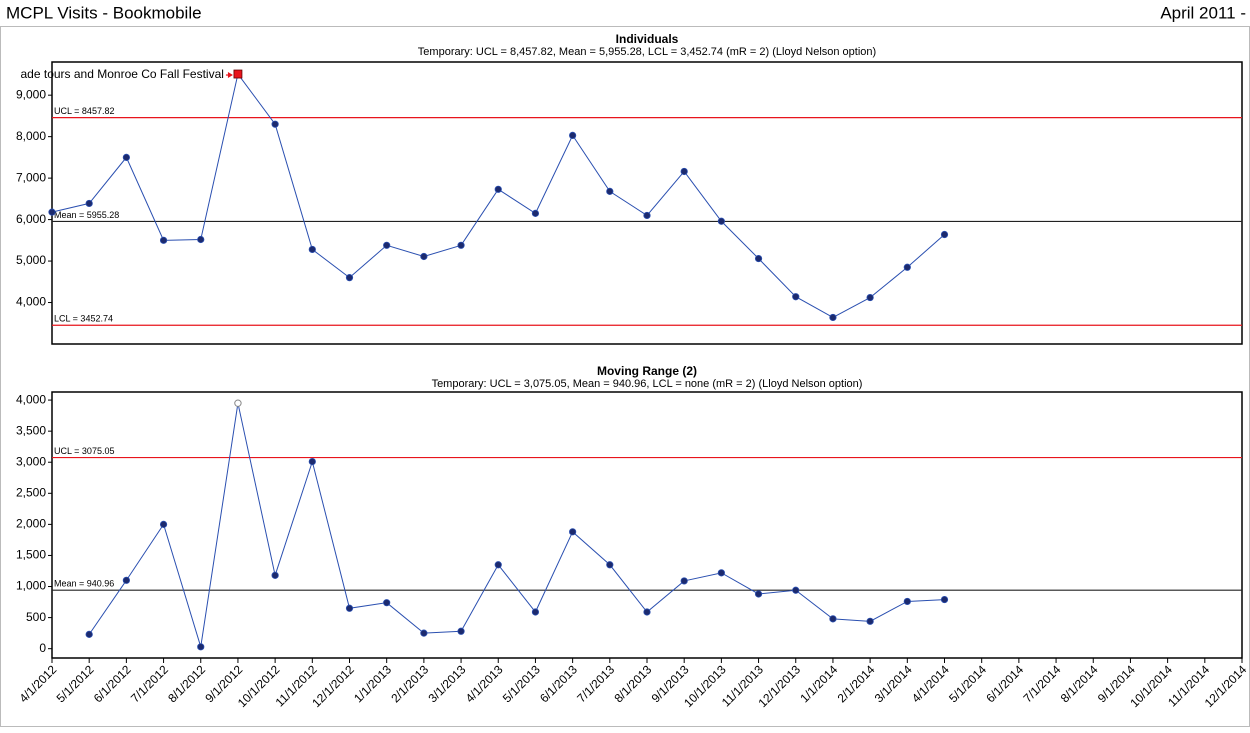  What do you see at coordinates (856, 683) in the screenshot?
I see `x-tick-label: 2/1/2014` at bounding box center [856, 683].